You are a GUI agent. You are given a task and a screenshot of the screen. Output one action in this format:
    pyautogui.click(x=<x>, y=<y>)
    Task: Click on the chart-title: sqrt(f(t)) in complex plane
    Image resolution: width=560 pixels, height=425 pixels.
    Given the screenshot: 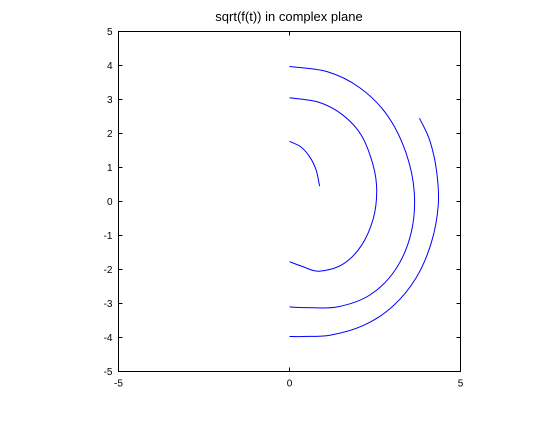 What is the action you would take?
    pyautogui.click(x=288, y=16)
    